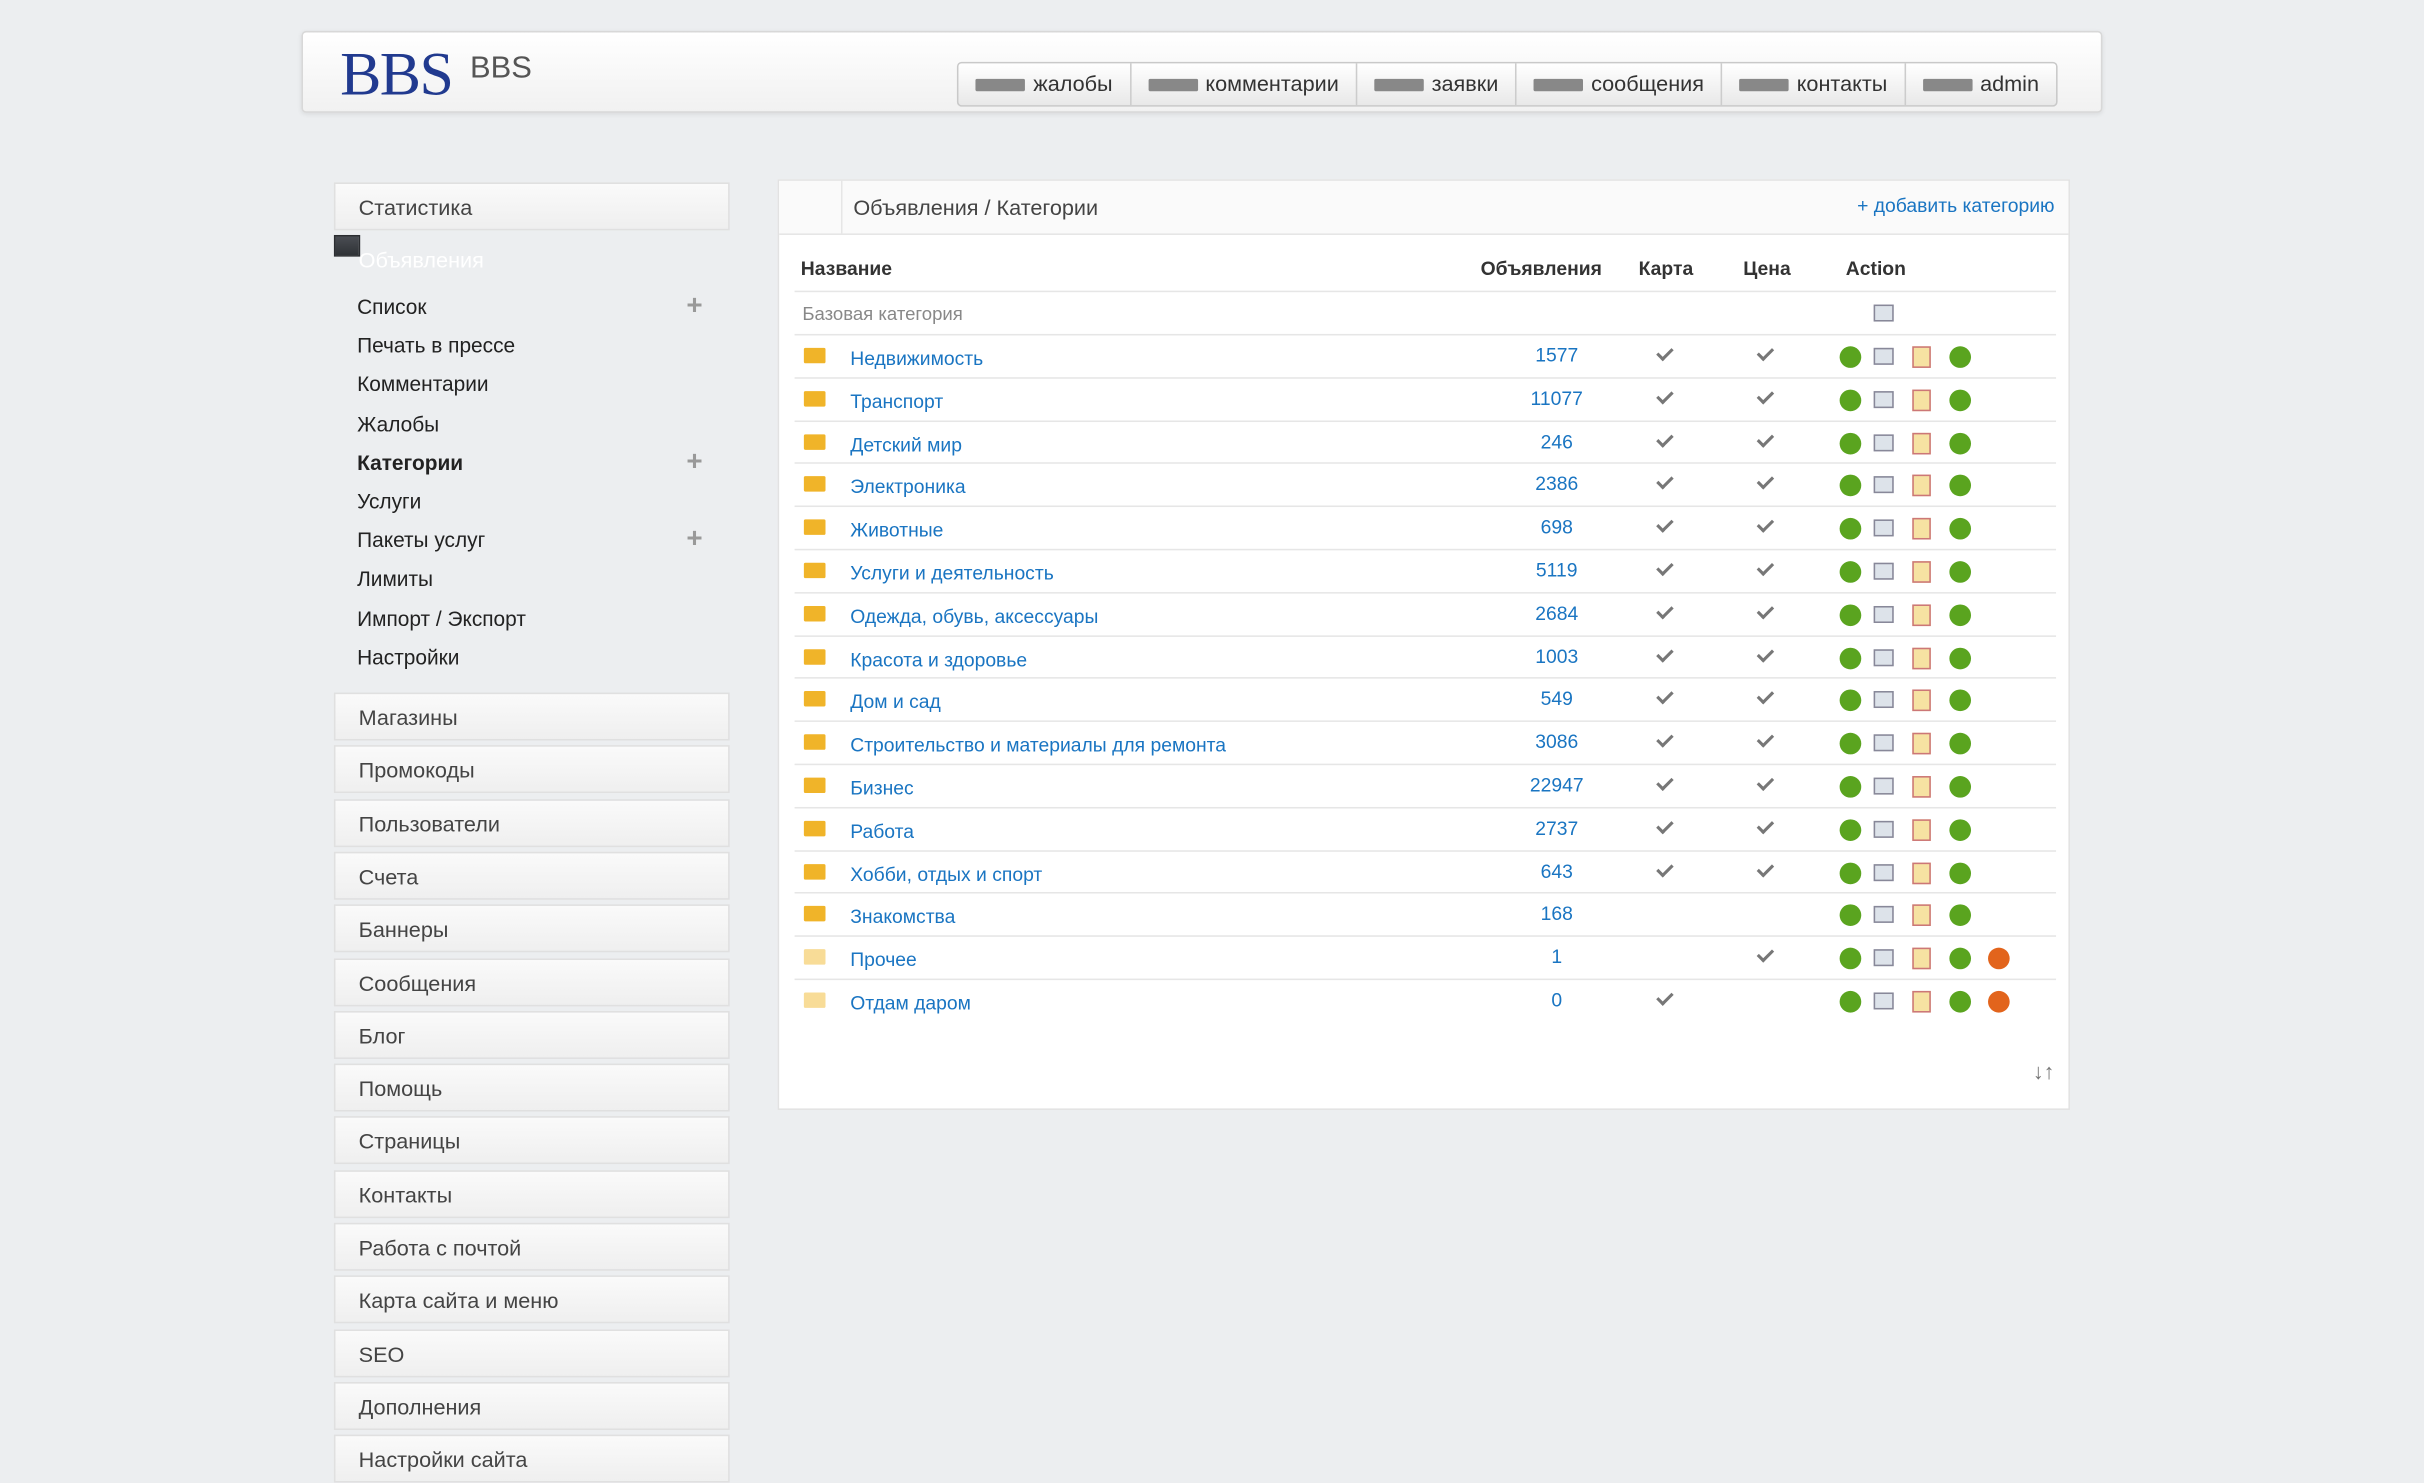  Describe the element at coordinates (1999, 958) in the screenshot. I see `delete-button` at that location.